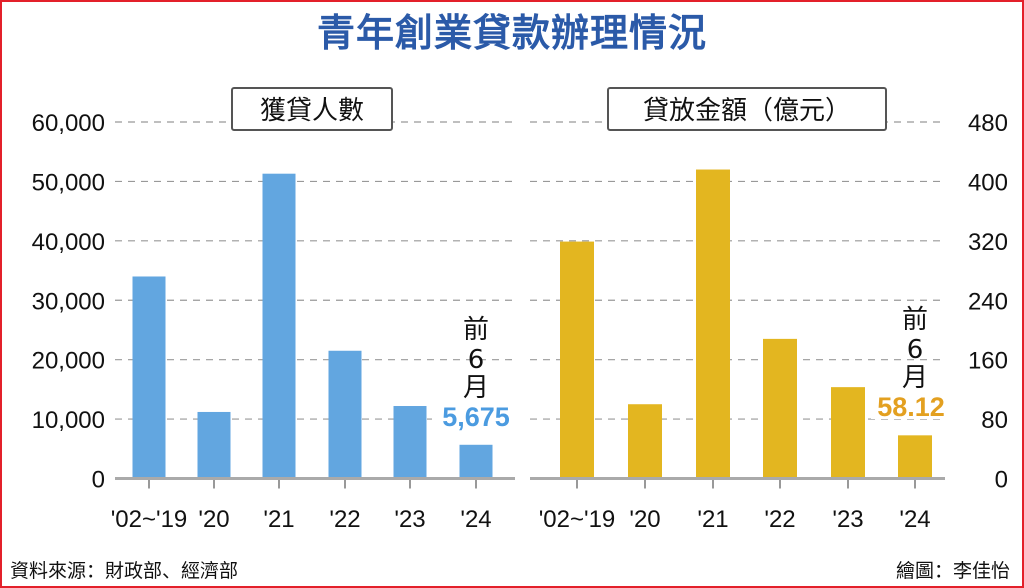  Describe the element at coordinates (68, 420) in the screenshot. I see `y-tick-label: 10,000` at that location.